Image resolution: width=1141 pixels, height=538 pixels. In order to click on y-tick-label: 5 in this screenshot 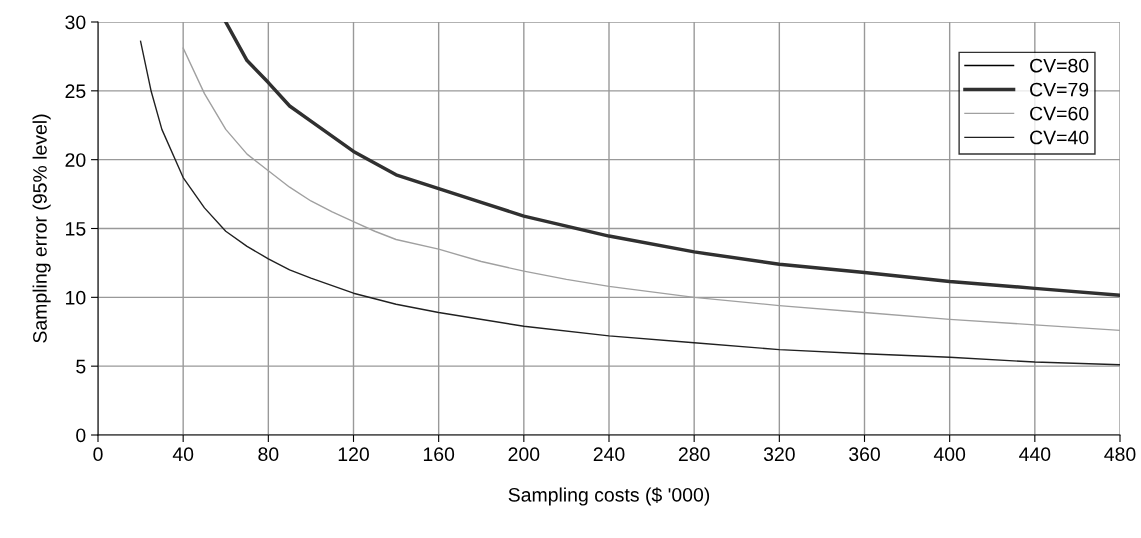, I will do `click(81, 366)`.